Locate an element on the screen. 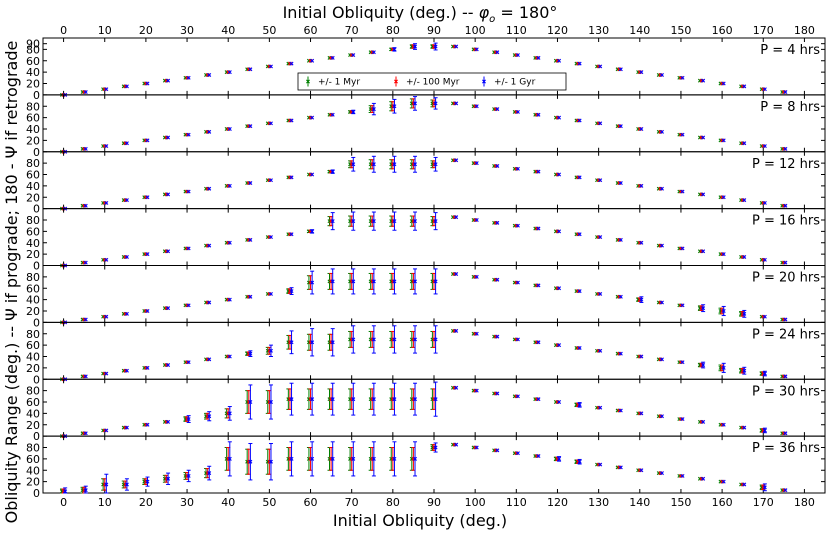  y-tick-label: 20 is located at coordinates (33, 482).